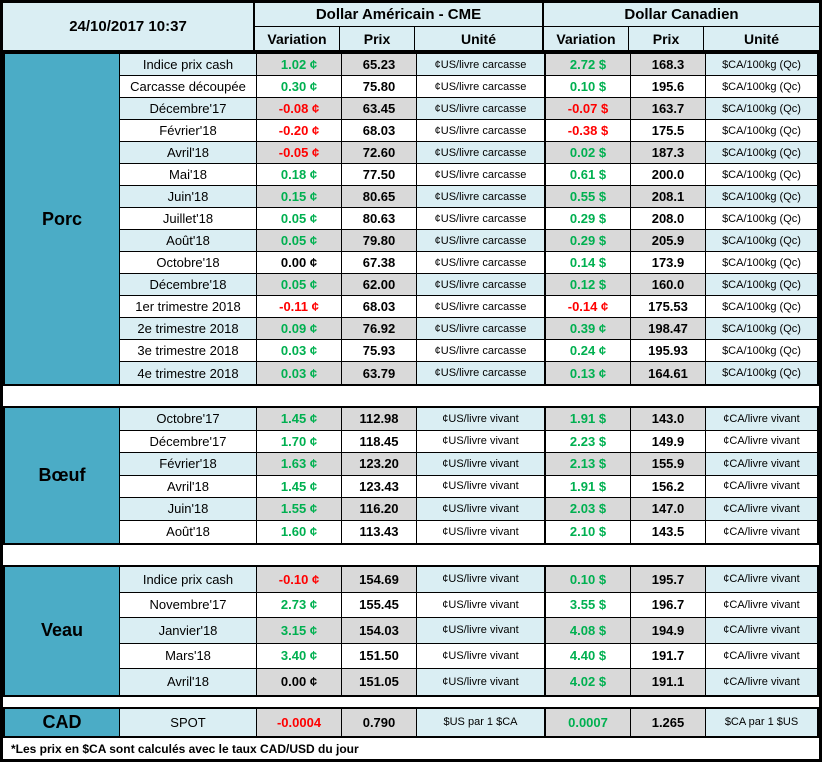  What do you see at coordinates (188, 682) in the screenshot?
I see `row-label: Avril'18` at bounding box center [188, 682].